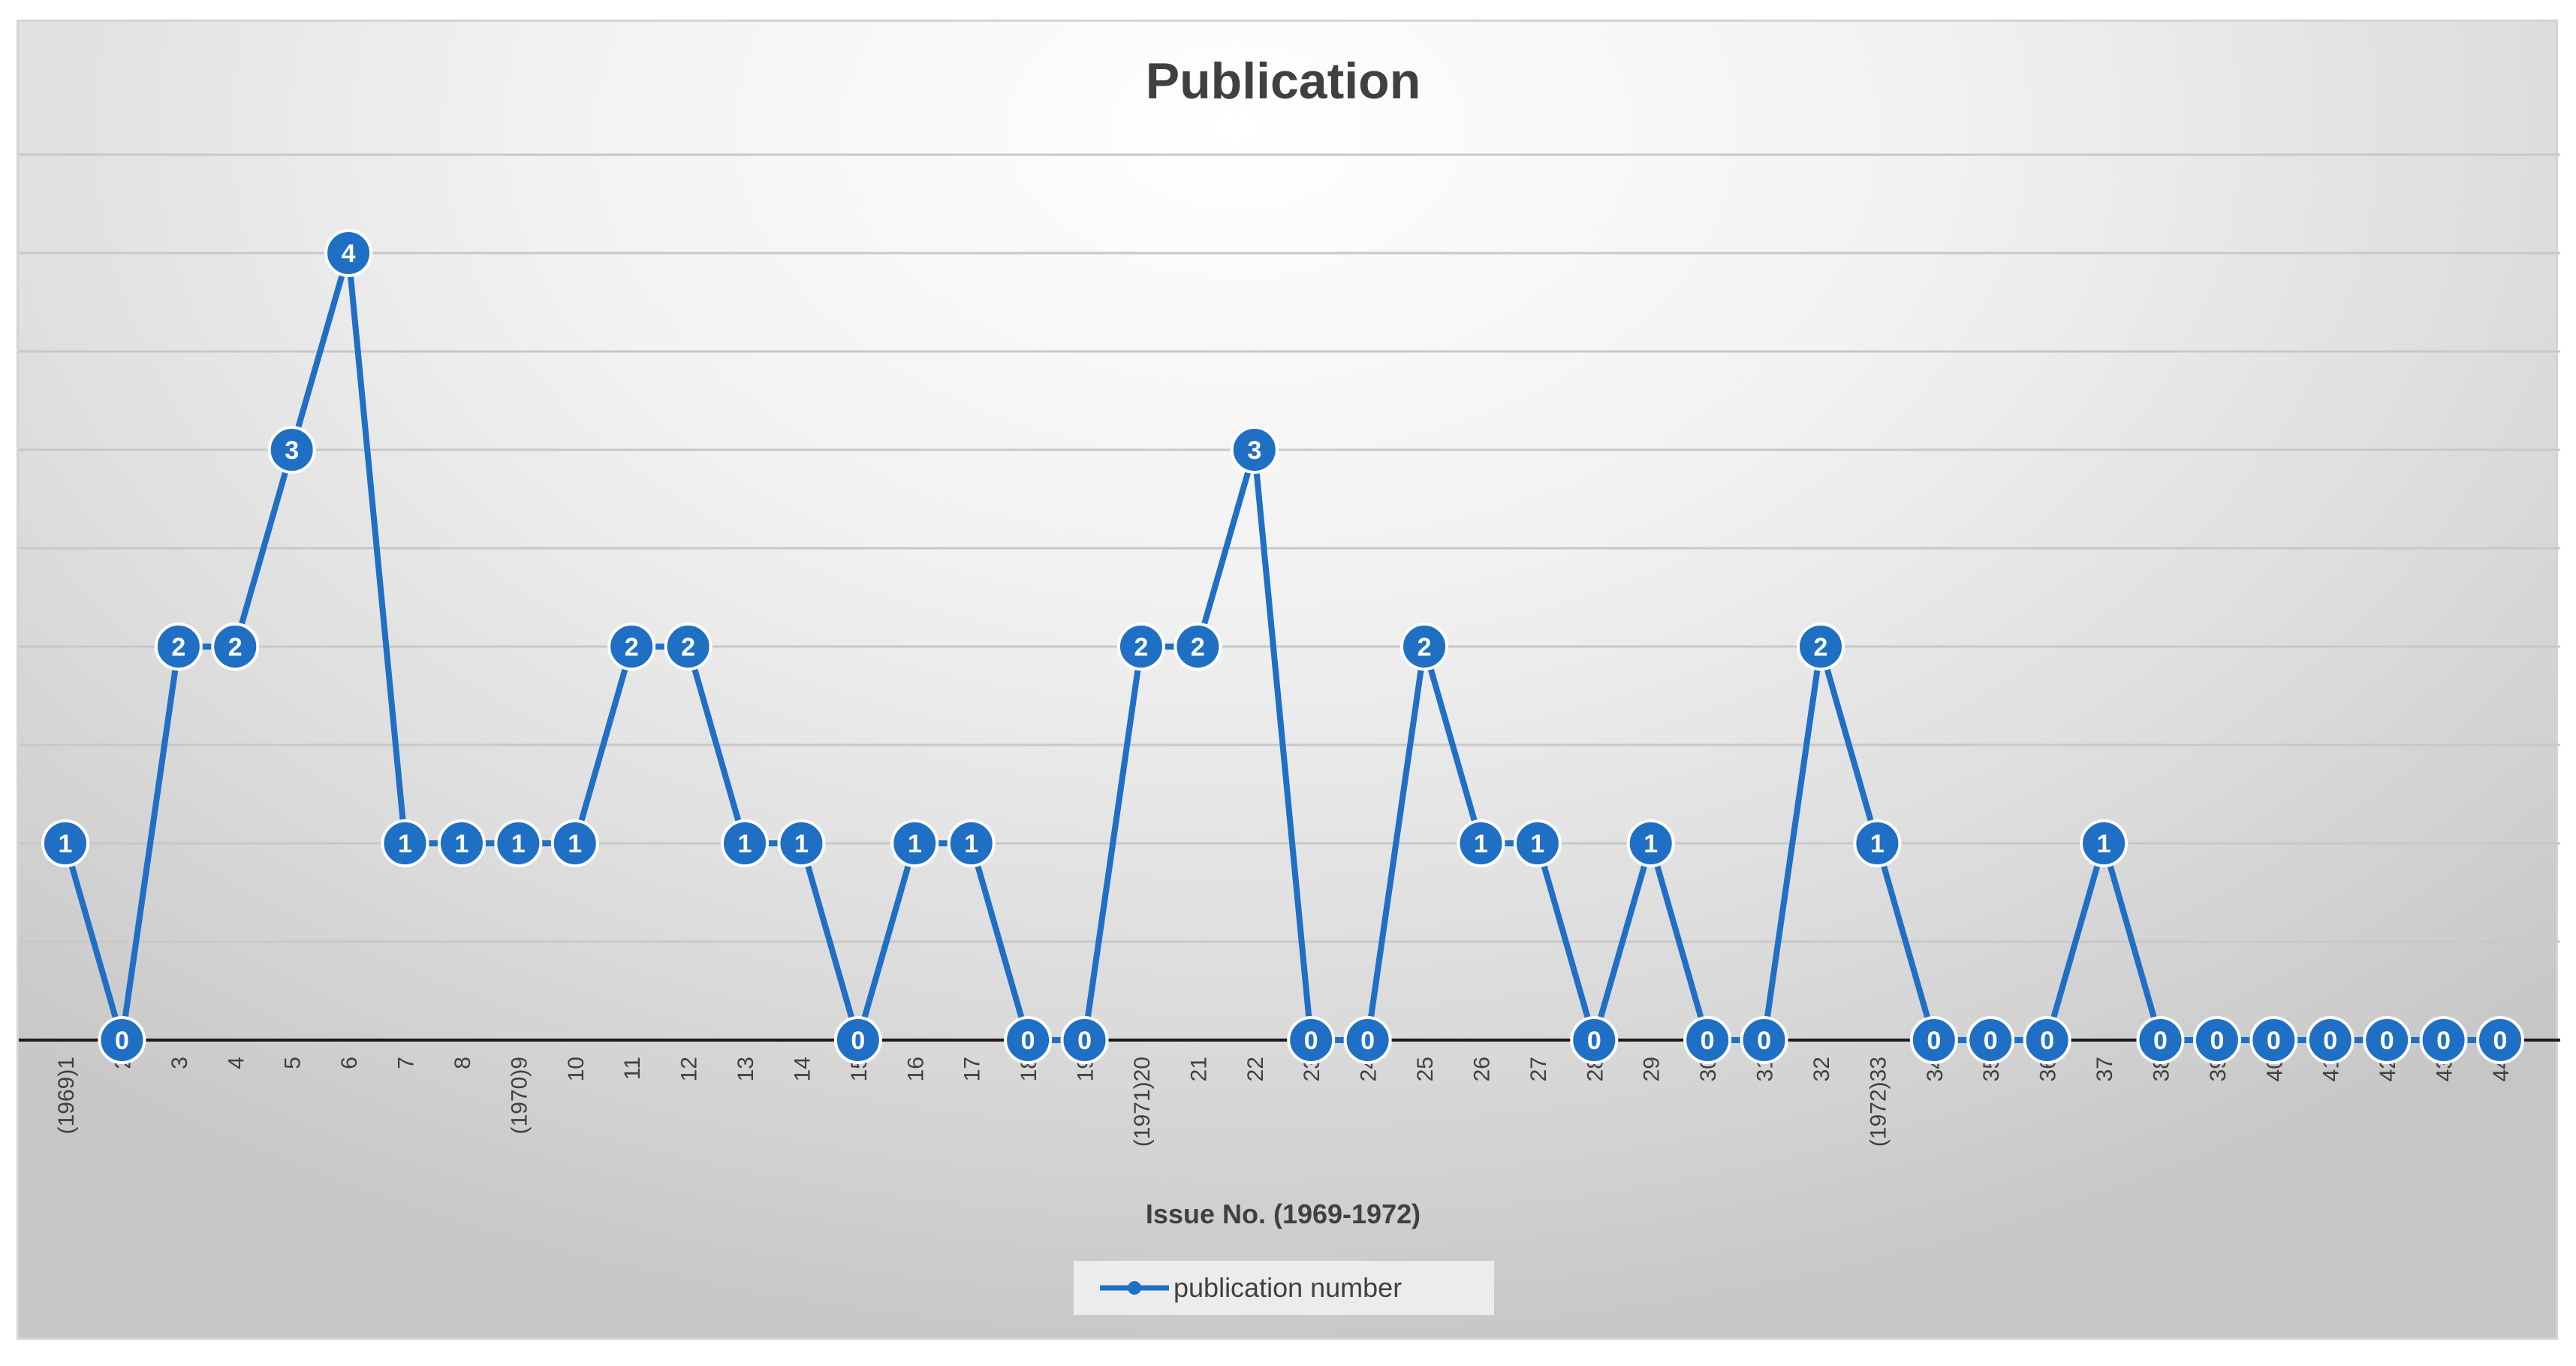  What do you see at coordinates (746, 1069) in the screenshot?
I see `x-tick-label: 13` at bounding box center [746, 1069].